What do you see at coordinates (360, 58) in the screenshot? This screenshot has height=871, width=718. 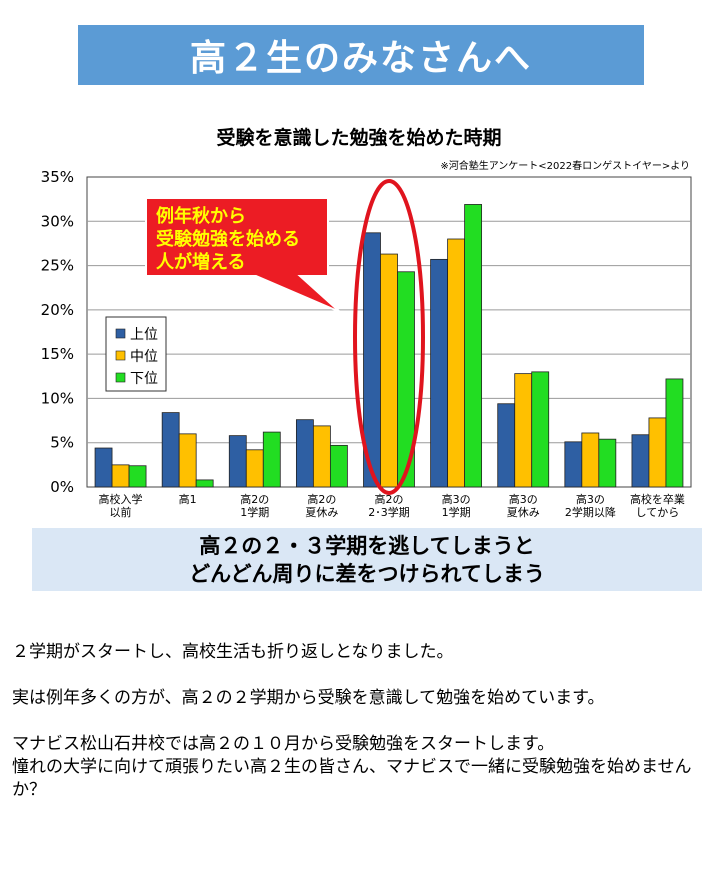 I see `banner-title: 高２生のみなさんへ` at bounding box center [360, 58].